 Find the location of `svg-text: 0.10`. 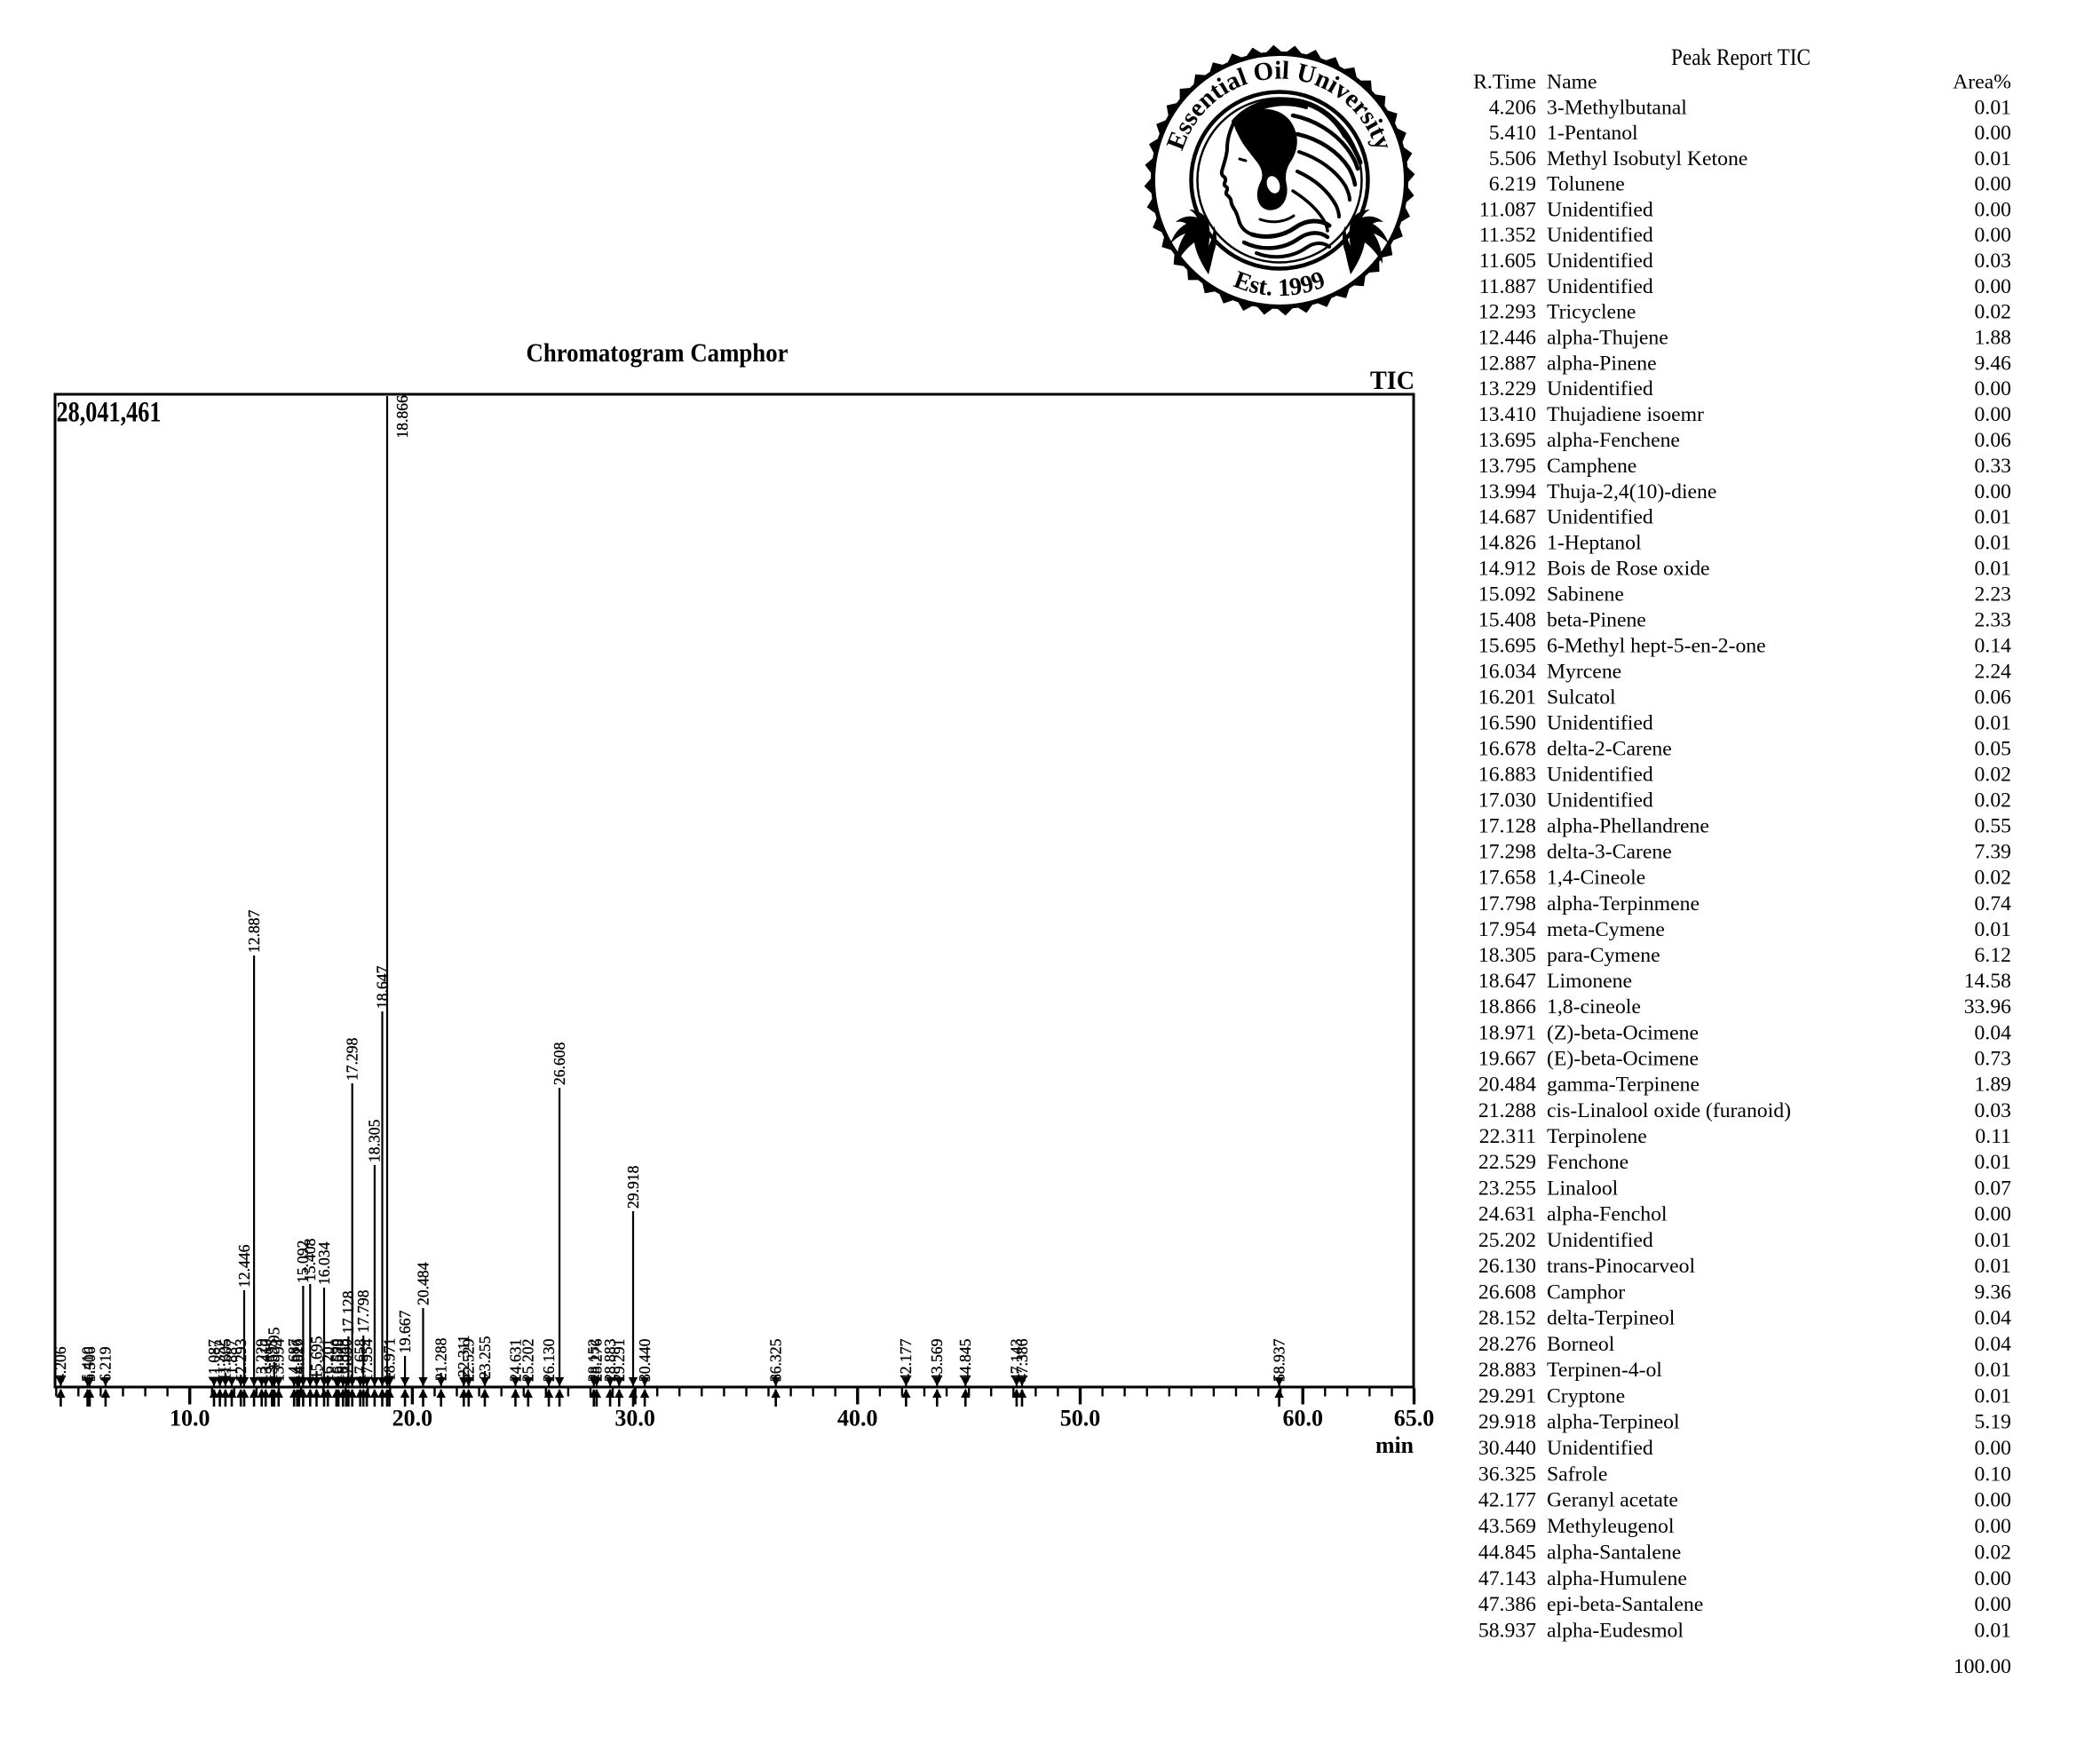

svg-text: 0.10 is located at coordinates (1993, 1474).